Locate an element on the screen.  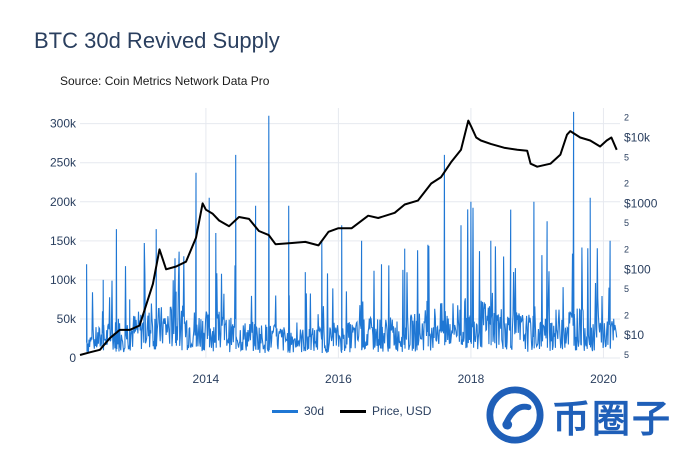
coin-logo-icon is located at coordinates (515, 415).